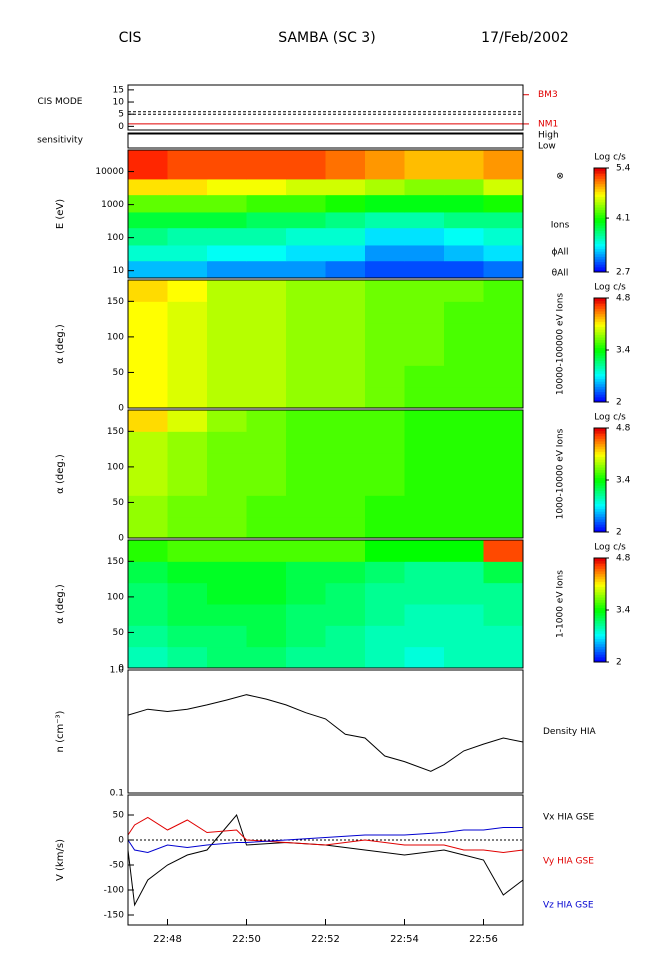 This screenshot has width=654, height=969. I want to click on flag-label: Low, so click(547, 147).